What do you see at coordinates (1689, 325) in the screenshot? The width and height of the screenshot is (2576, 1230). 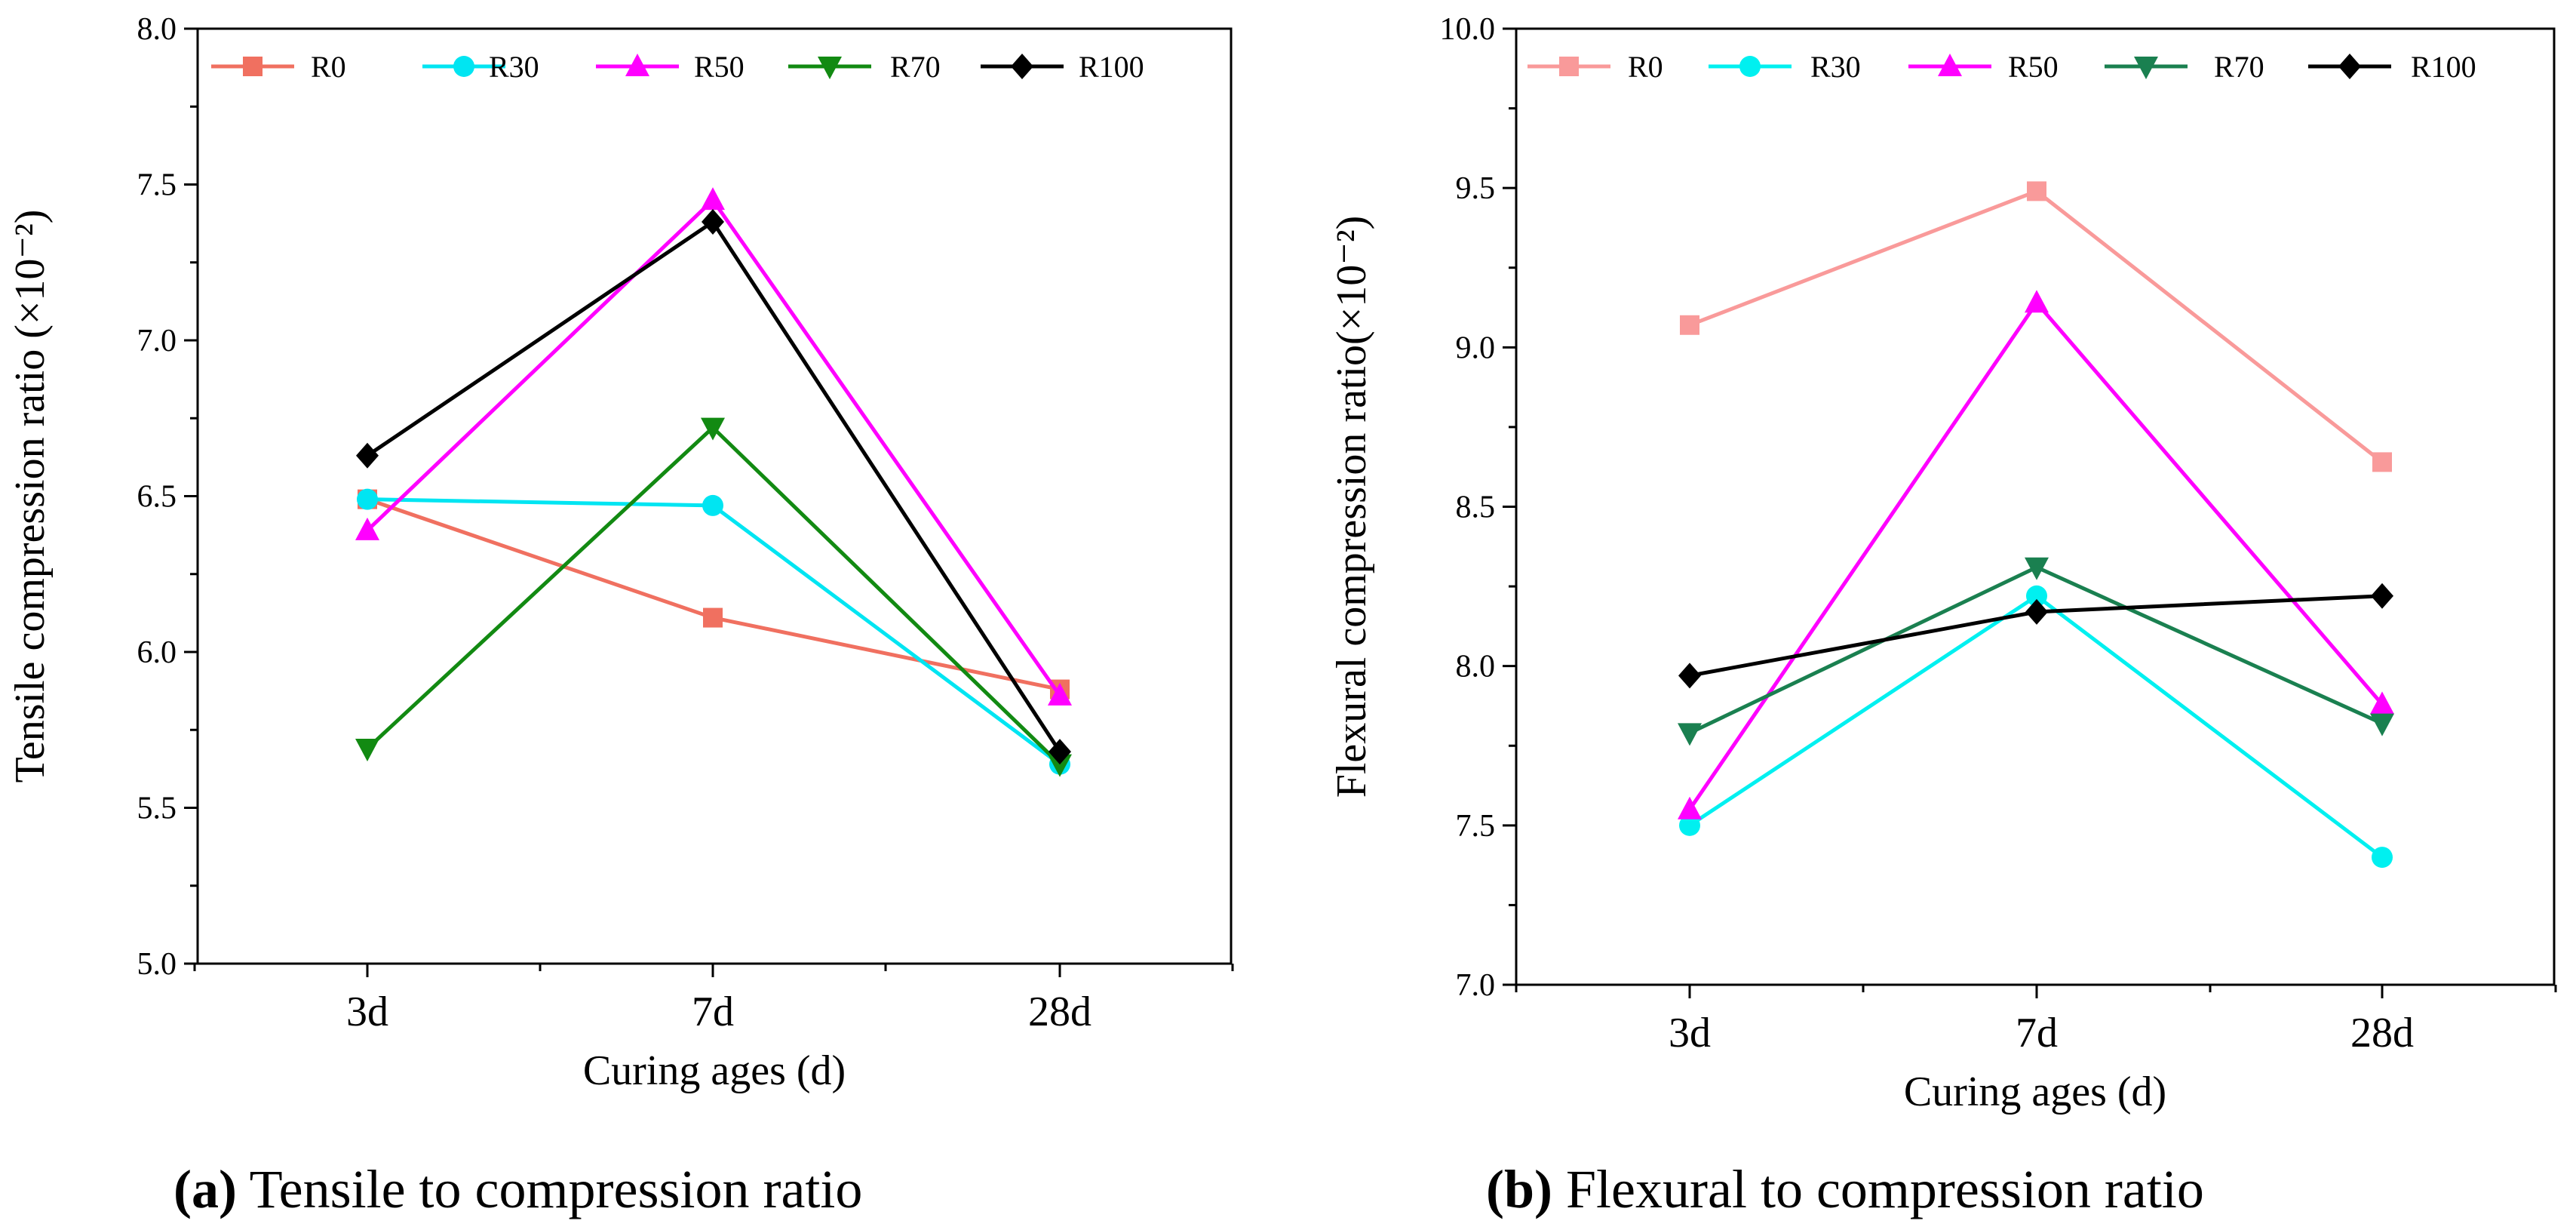 I see `data-point-R0-3d` at bounding box center [1689, 325].